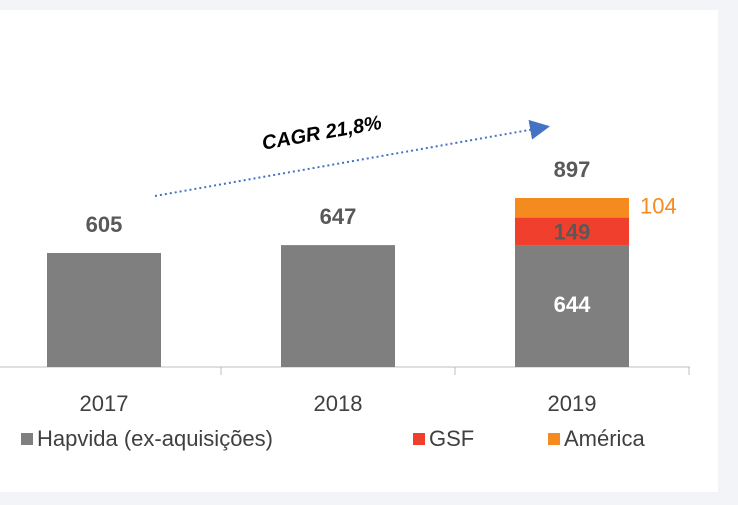 This screenshot has width=738, height=505. What do you see at coordinates (604, 438) in the screenshot?
I see `legend-label: América` at bounding box center [604, 438].